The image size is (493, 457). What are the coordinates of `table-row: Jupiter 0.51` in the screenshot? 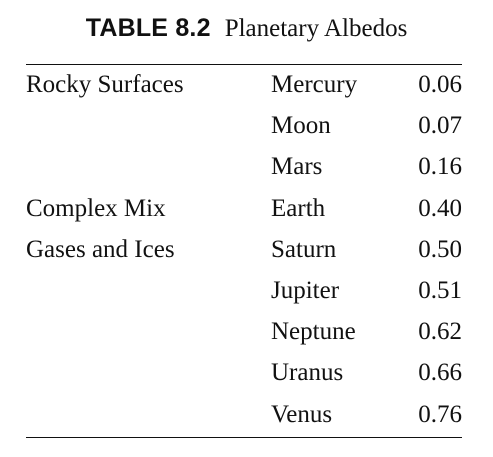 It's located at (246, 292).